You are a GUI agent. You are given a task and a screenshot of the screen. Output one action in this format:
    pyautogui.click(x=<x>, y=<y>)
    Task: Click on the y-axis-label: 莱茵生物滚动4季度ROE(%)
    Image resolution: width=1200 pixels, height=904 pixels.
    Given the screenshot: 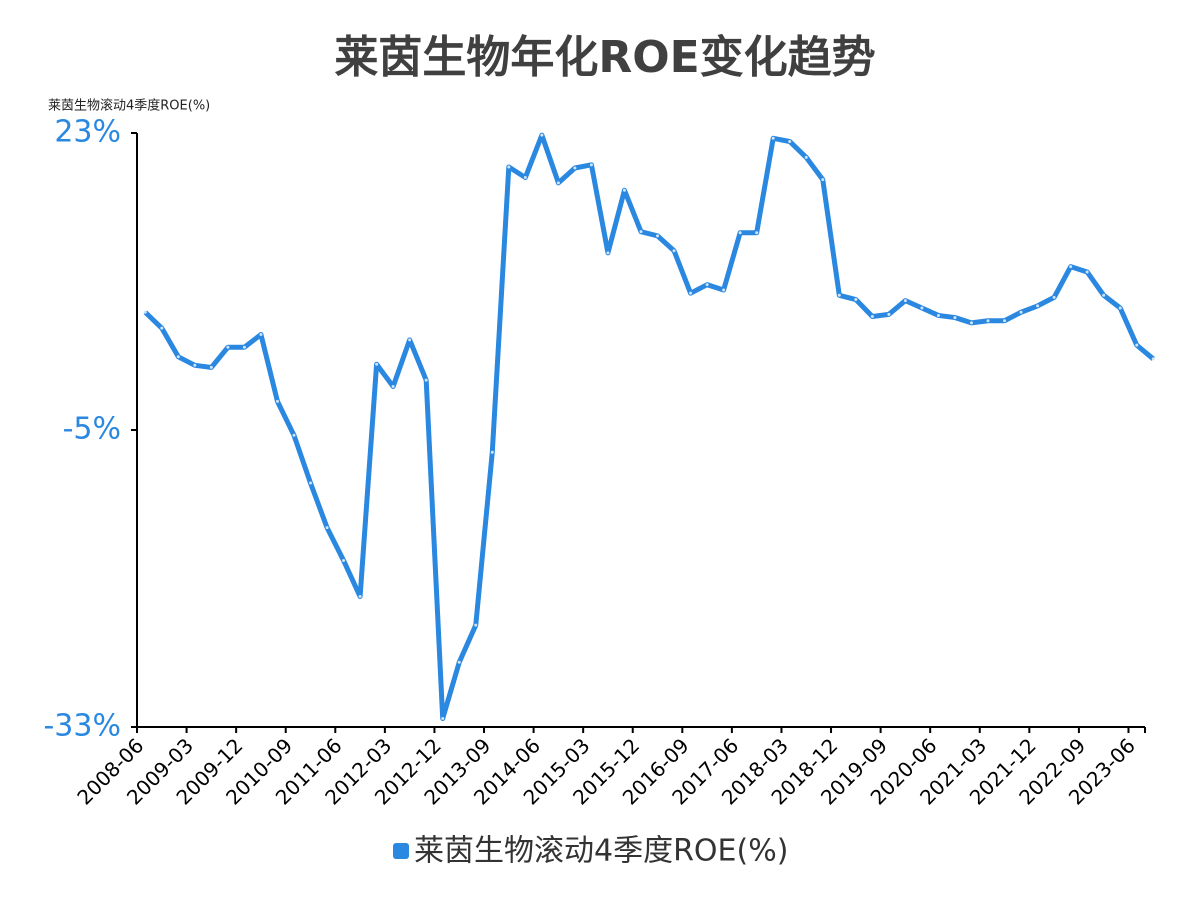 What is the action you would take?
    pyautogui.click(x=129, y=106)
    